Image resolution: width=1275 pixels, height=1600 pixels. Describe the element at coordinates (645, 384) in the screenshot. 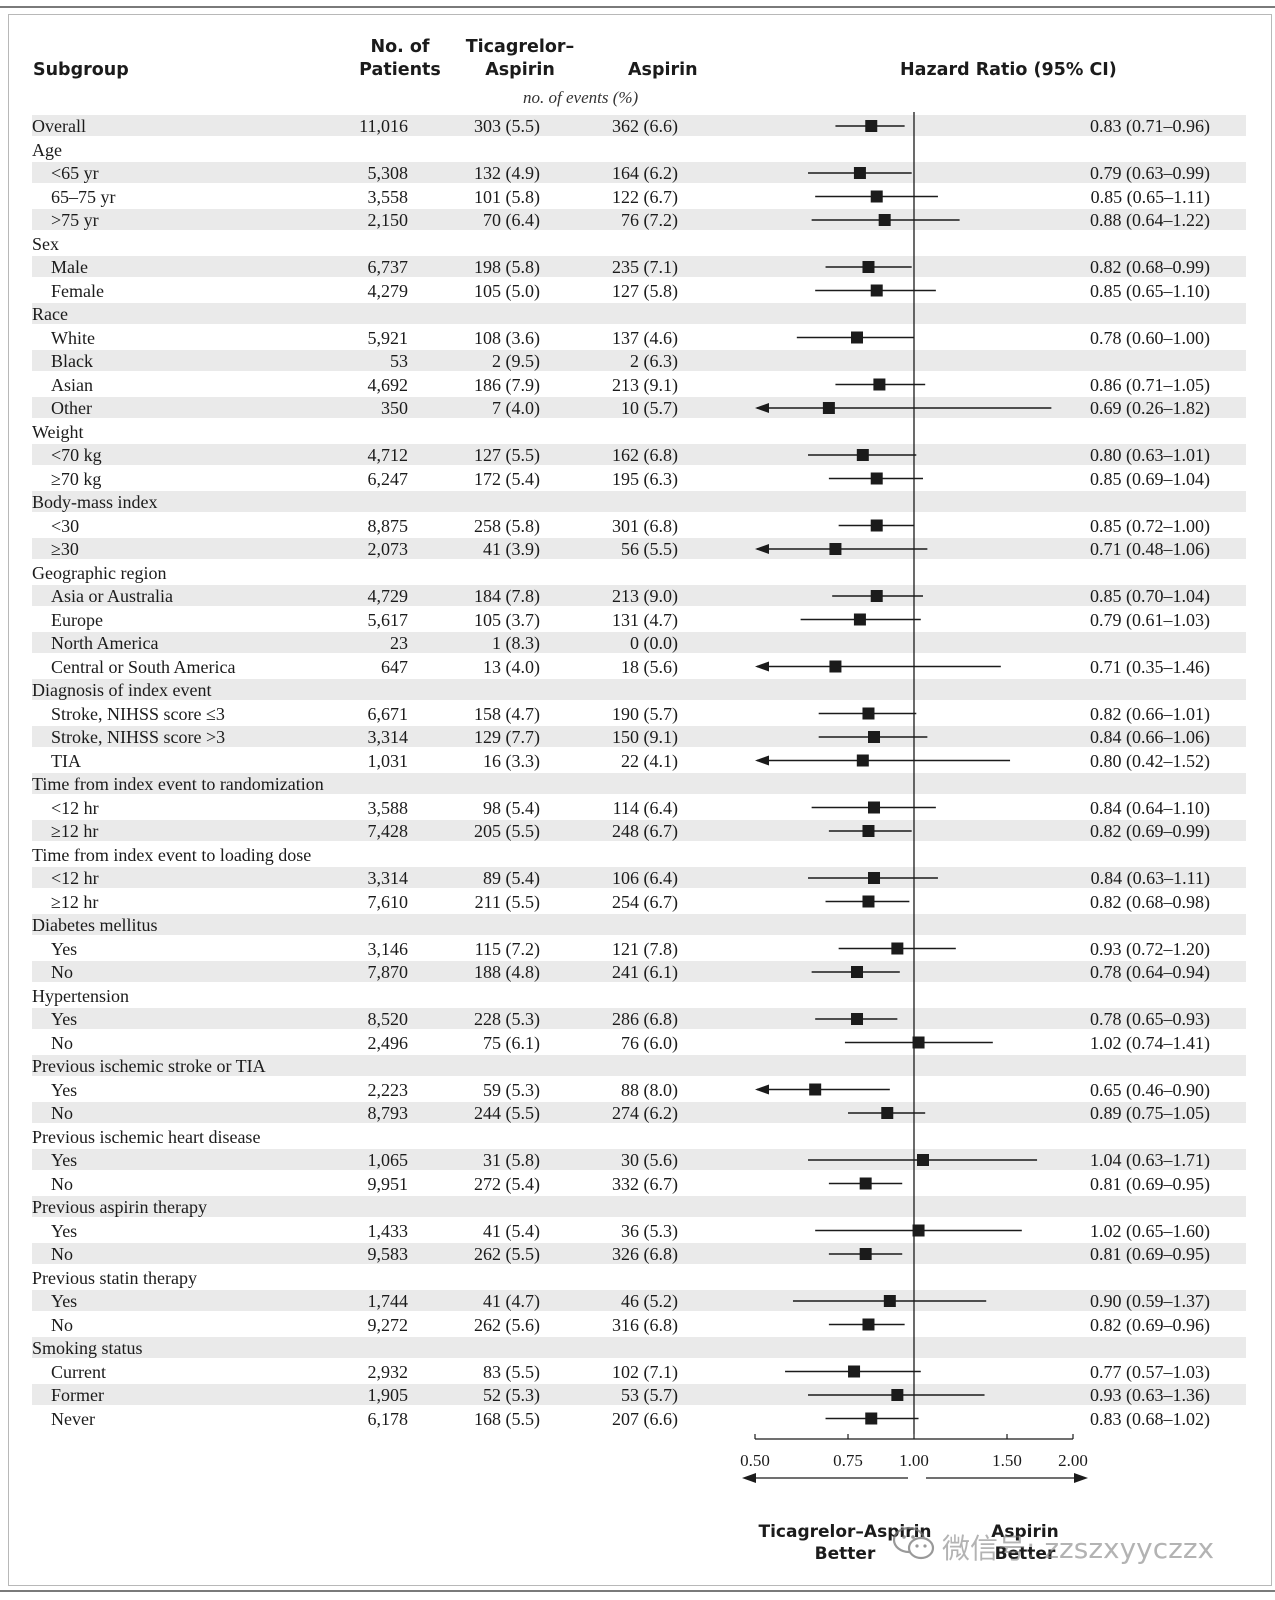

I see `aspirin-cell: 213 (9.1)` at that location.